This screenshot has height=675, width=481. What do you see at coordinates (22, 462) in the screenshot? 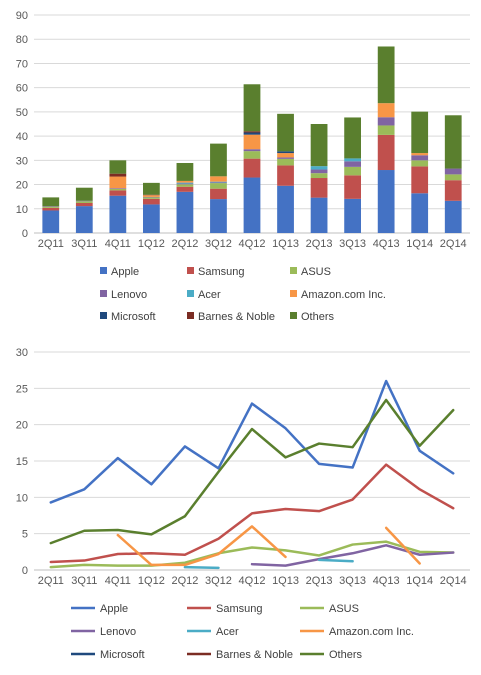
I see `line-chart-y-tick-label: 15` at bounding box center [22, 462].